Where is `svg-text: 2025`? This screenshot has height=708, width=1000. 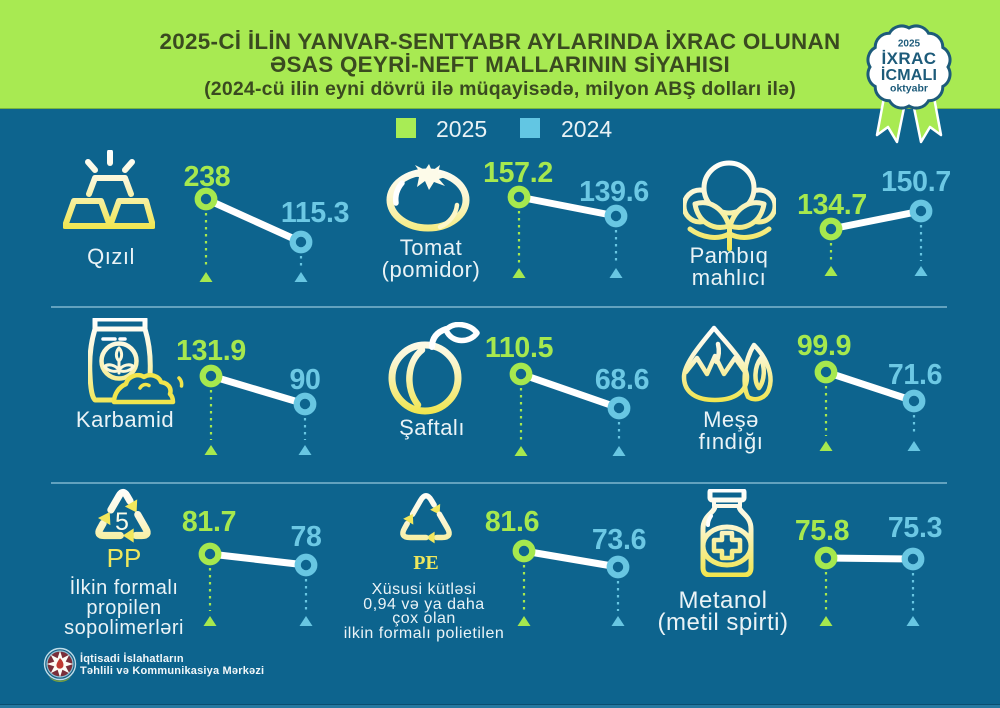 svg-text: 2025 is located at coordinates (909, 44).